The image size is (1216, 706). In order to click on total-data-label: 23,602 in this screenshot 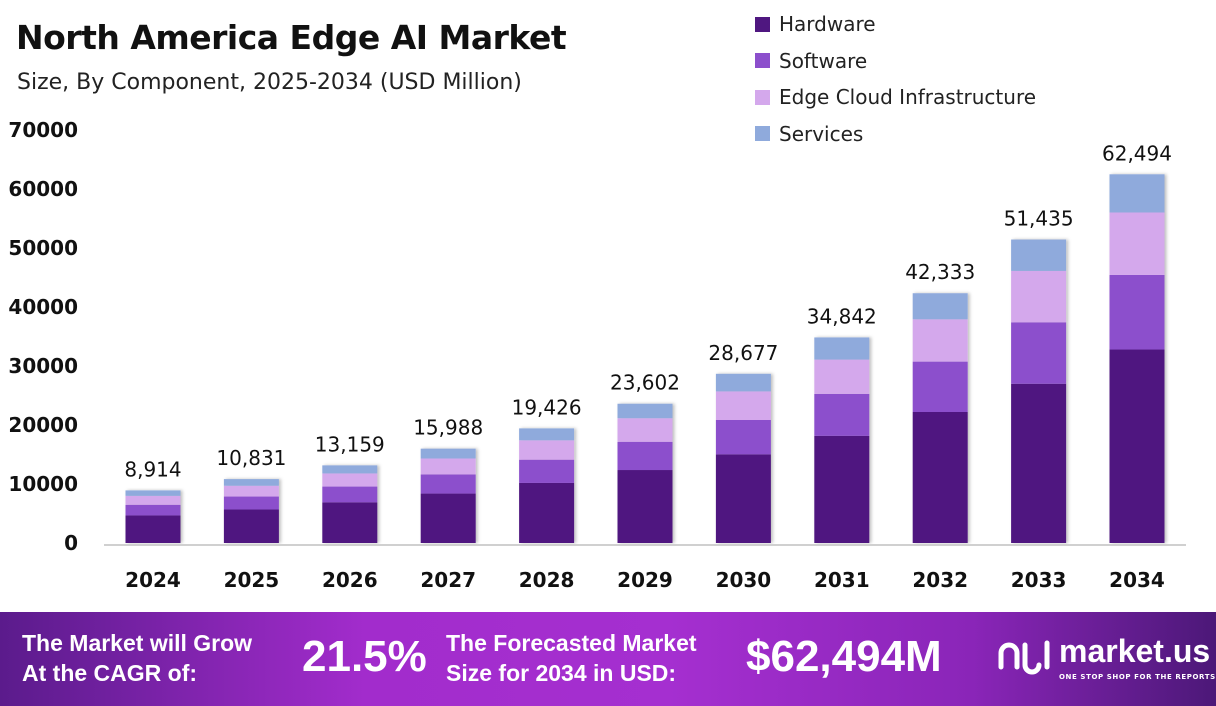, I will do `click(645, 383)`.